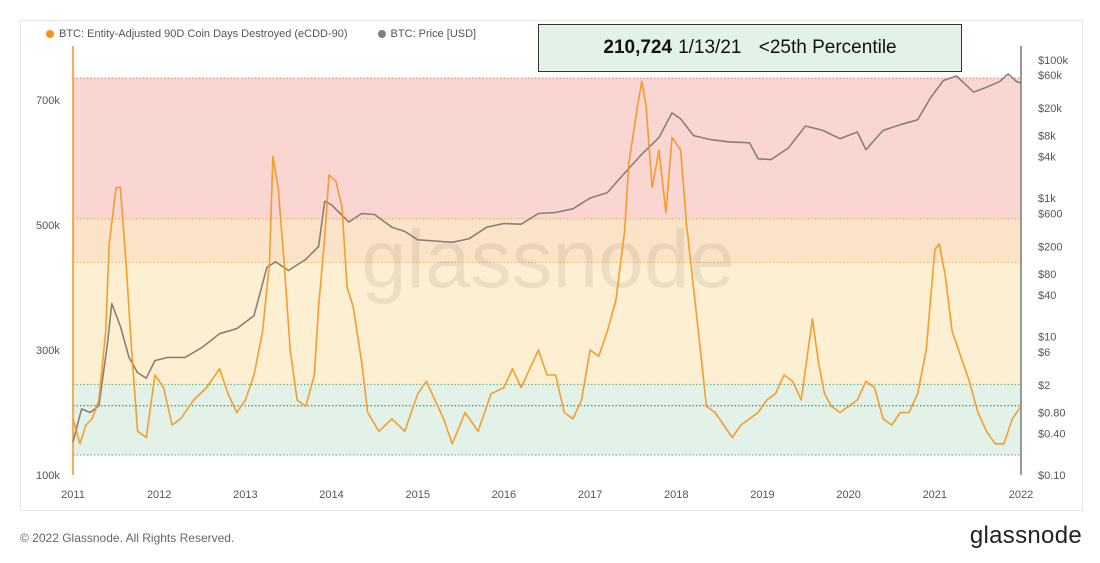 The height and width of the screenshot is (563, 1100). What do you see at coordinates (1052, 434) in the screenshot?
I see `right-tick-label: $0.40` at bounding box center [1052, 434].